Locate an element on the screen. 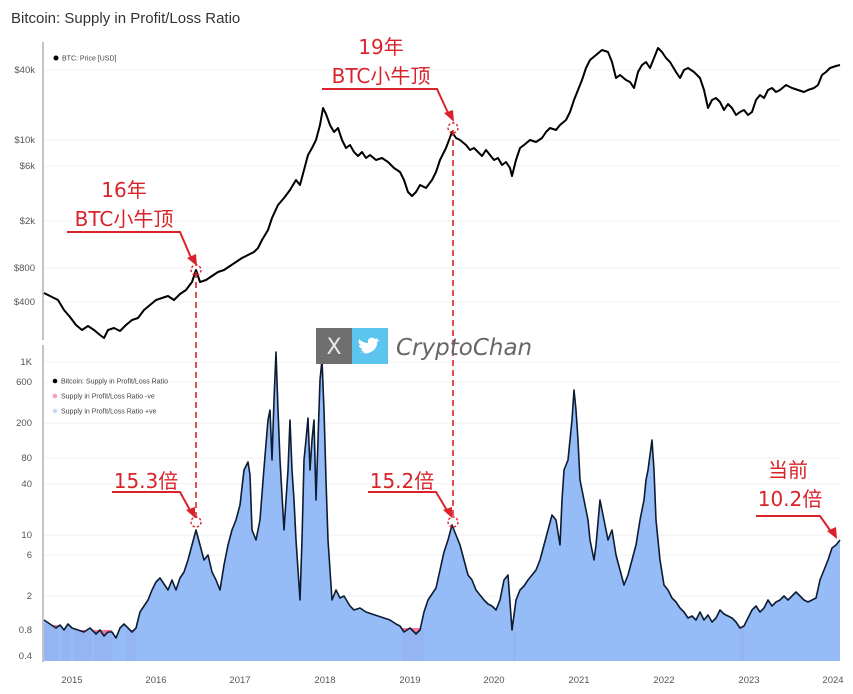 The width and height of the screenshot is (853, 694). svg-text: 2020 is located at coordinates (493, 680).